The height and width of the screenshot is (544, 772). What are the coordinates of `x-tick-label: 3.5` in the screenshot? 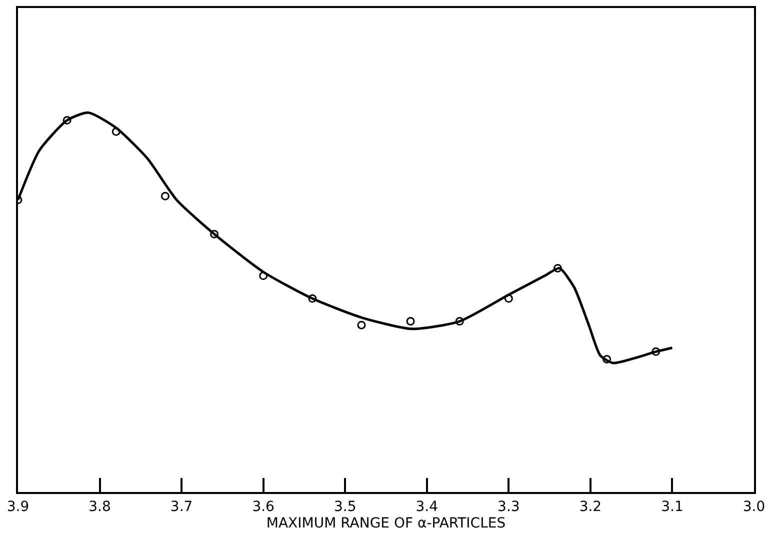 It's located at (345, 506).